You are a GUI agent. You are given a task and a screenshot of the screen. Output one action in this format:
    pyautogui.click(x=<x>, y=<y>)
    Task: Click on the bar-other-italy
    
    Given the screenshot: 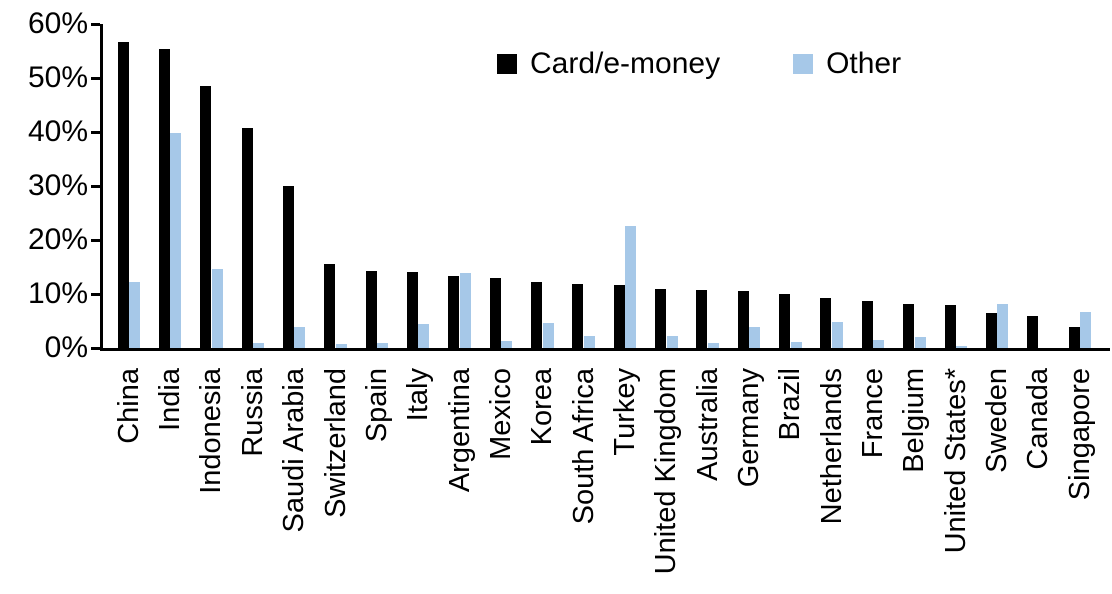 What is the action you would take?
    pyautogui.click(x=424, y=335)
    